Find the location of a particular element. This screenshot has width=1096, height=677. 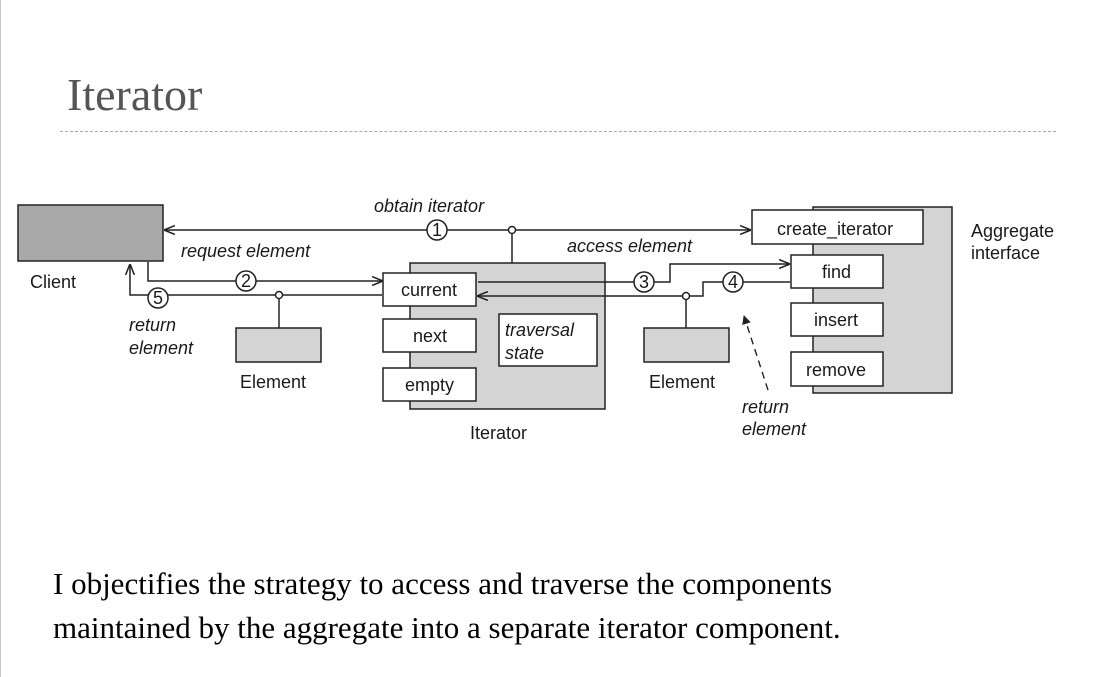

step-2-label: 2 is located at coordinates (246, 281).